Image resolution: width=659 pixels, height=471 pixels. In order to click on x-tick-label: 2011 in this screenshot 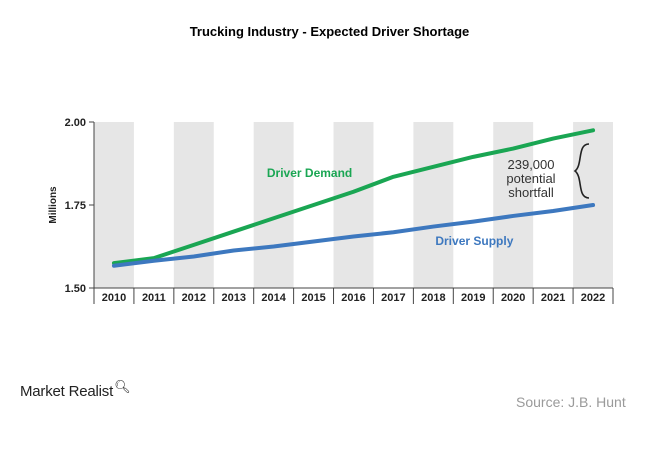, I will do `click(154, 298)`.